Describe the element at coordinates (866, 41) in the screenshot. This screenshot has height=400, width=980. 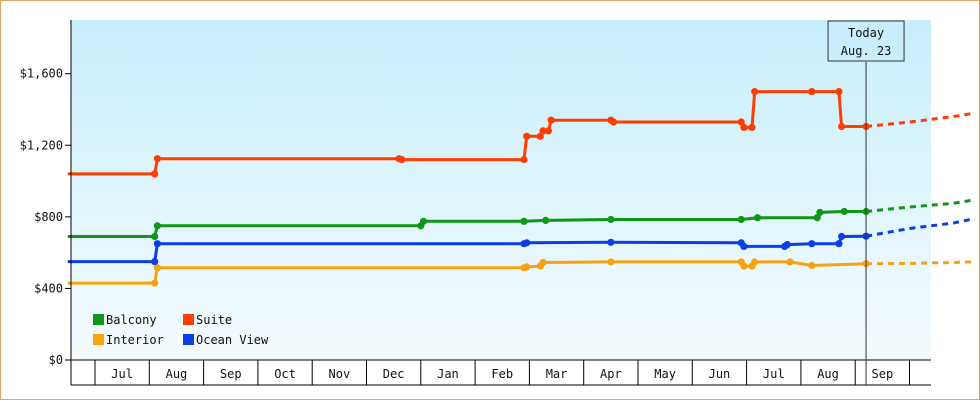
I see `today-box` at that location.